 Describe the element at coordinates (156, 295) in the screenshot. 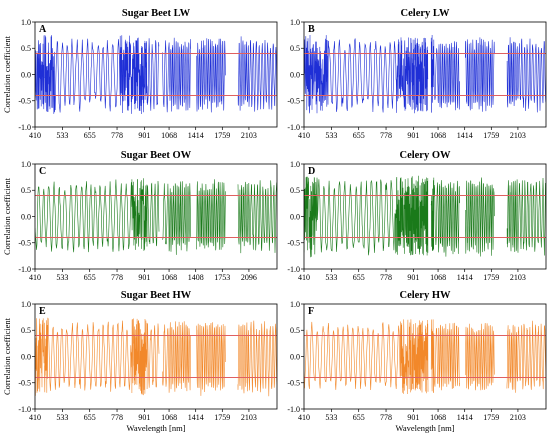

I see `panel-title: Sugar Beet HW` at that location.